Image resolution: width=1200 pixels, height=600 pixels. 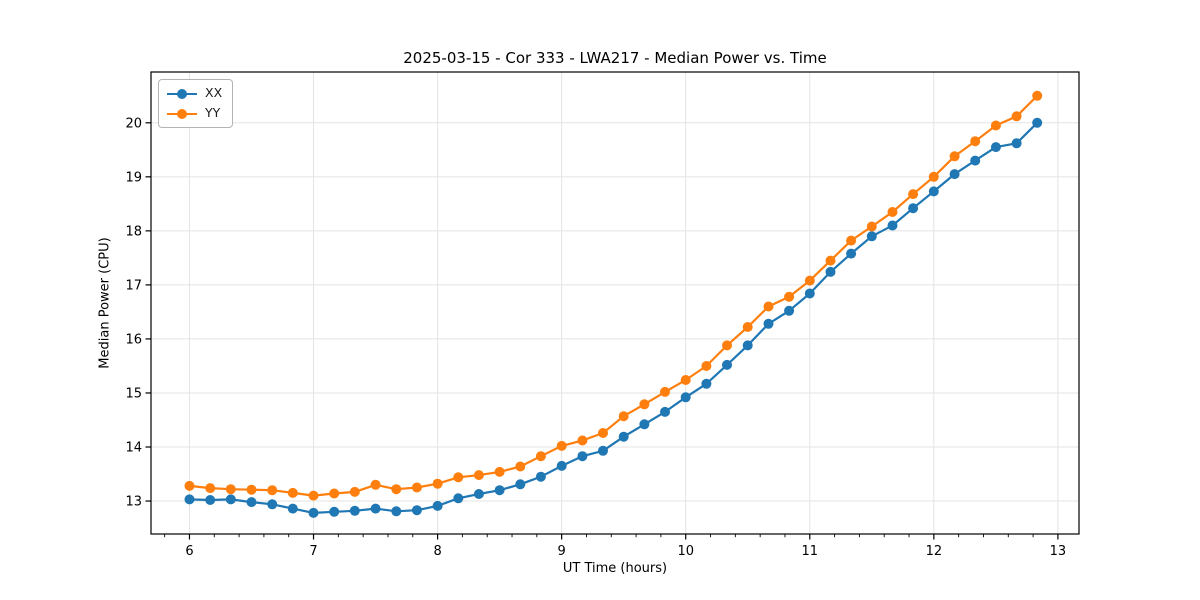 What do you see at coordinates (196, 103) in the screenshot?
I see `legend: XX YY` at bounding box center [196, 103].